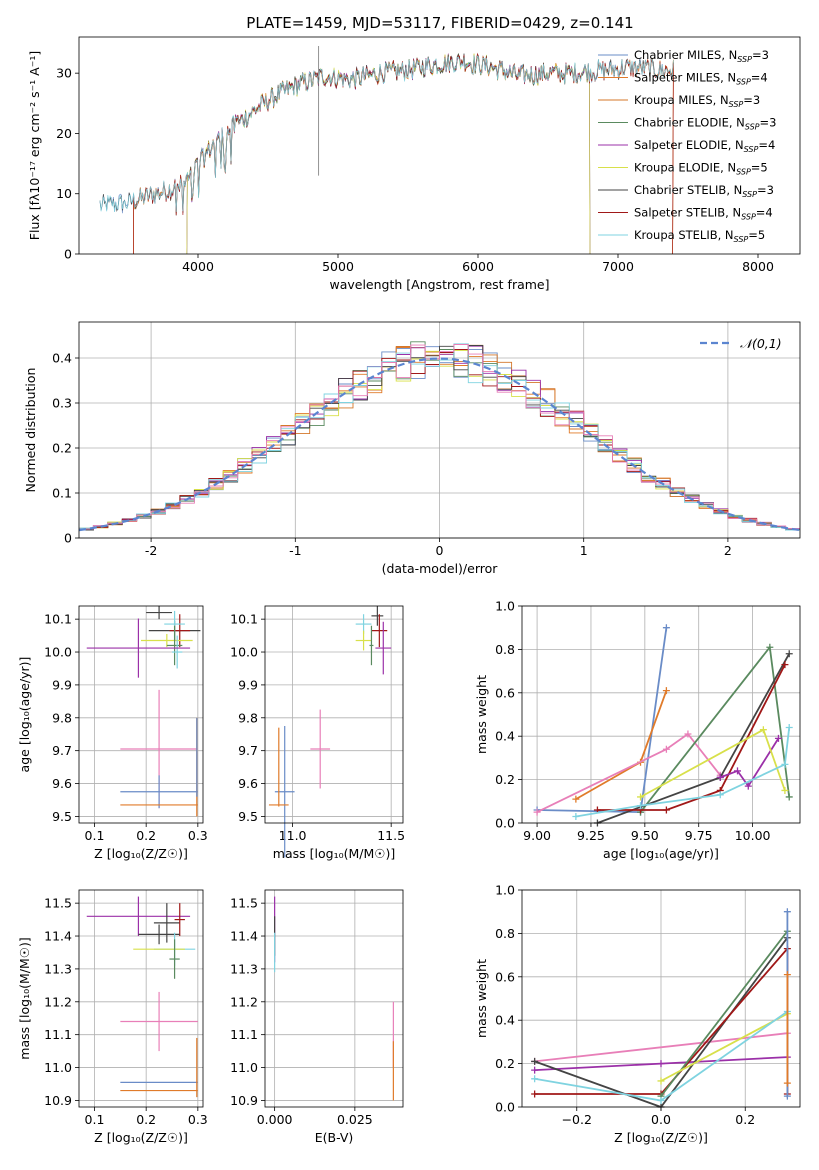 This screenshot has width=819, height=1170. I want to click on y-tick-label: 0.6, so click(505, 976).